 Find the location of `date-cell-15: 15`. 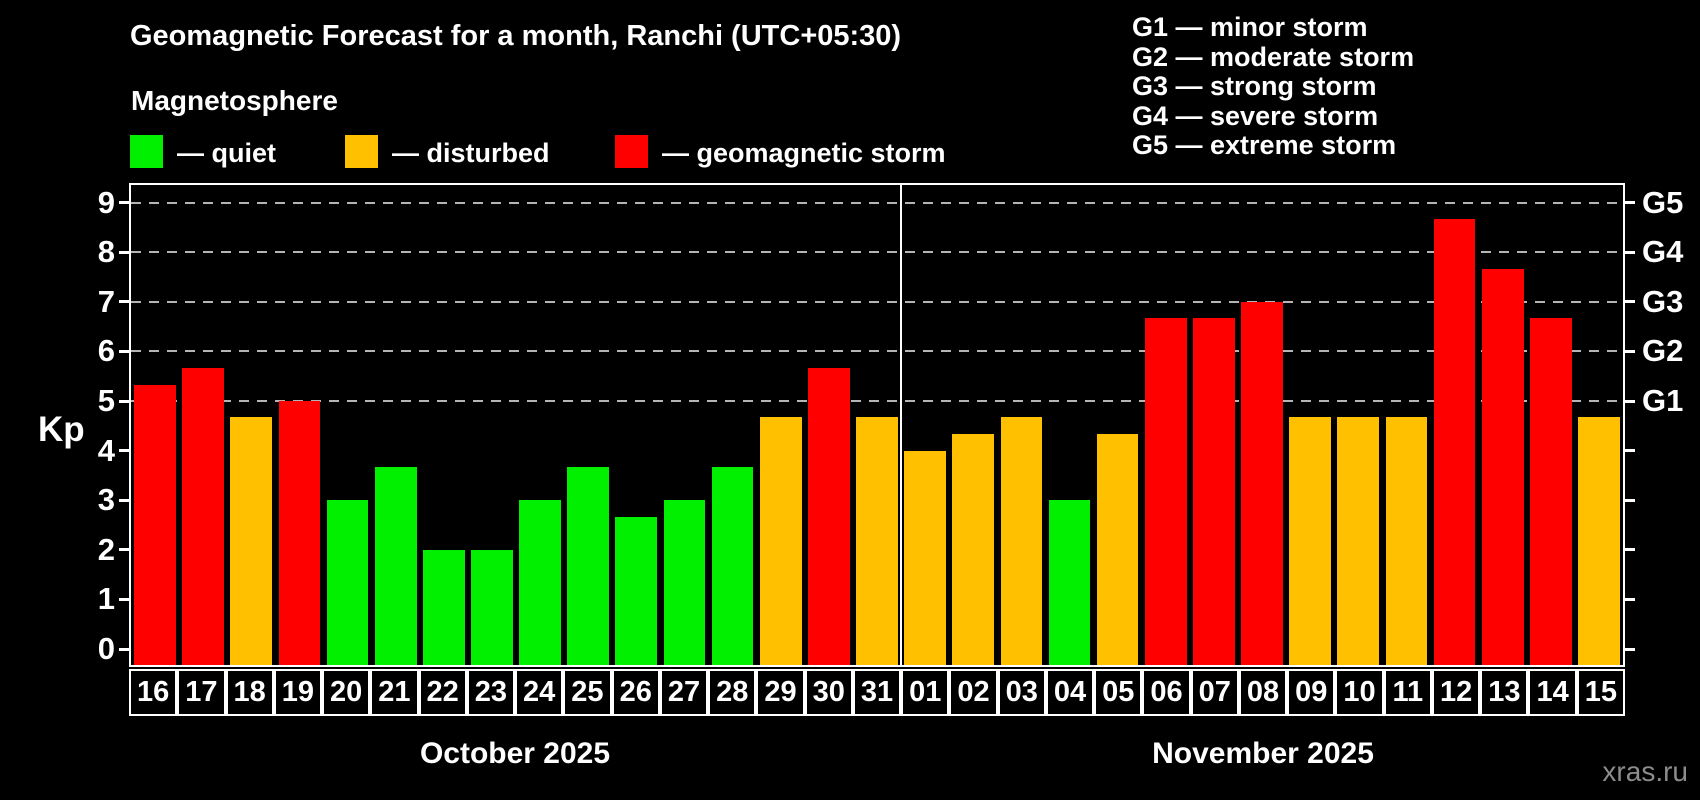

date-cell-15: 15 is located at coordinates (1600, 692).